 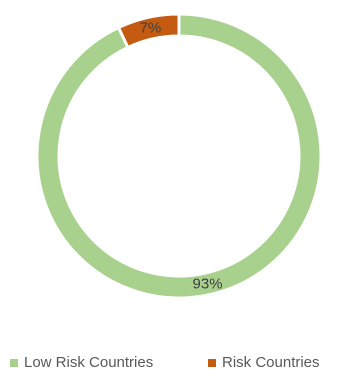 What do you see at coordinates (212, 362) in the screenshot?
I see `legend-swatch-risk` at bounding box center [212, 362].